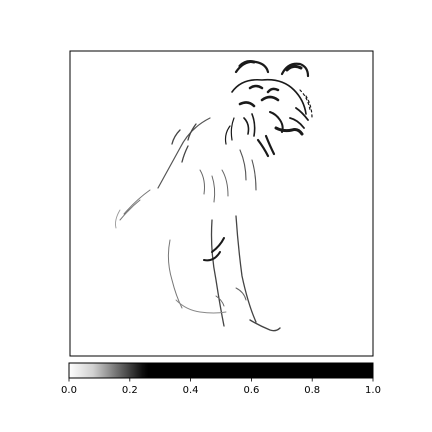  What do you see at coordinates (306, 104) in the screenshot?
I see `whisker-marks` at bounding box center [306, 104].